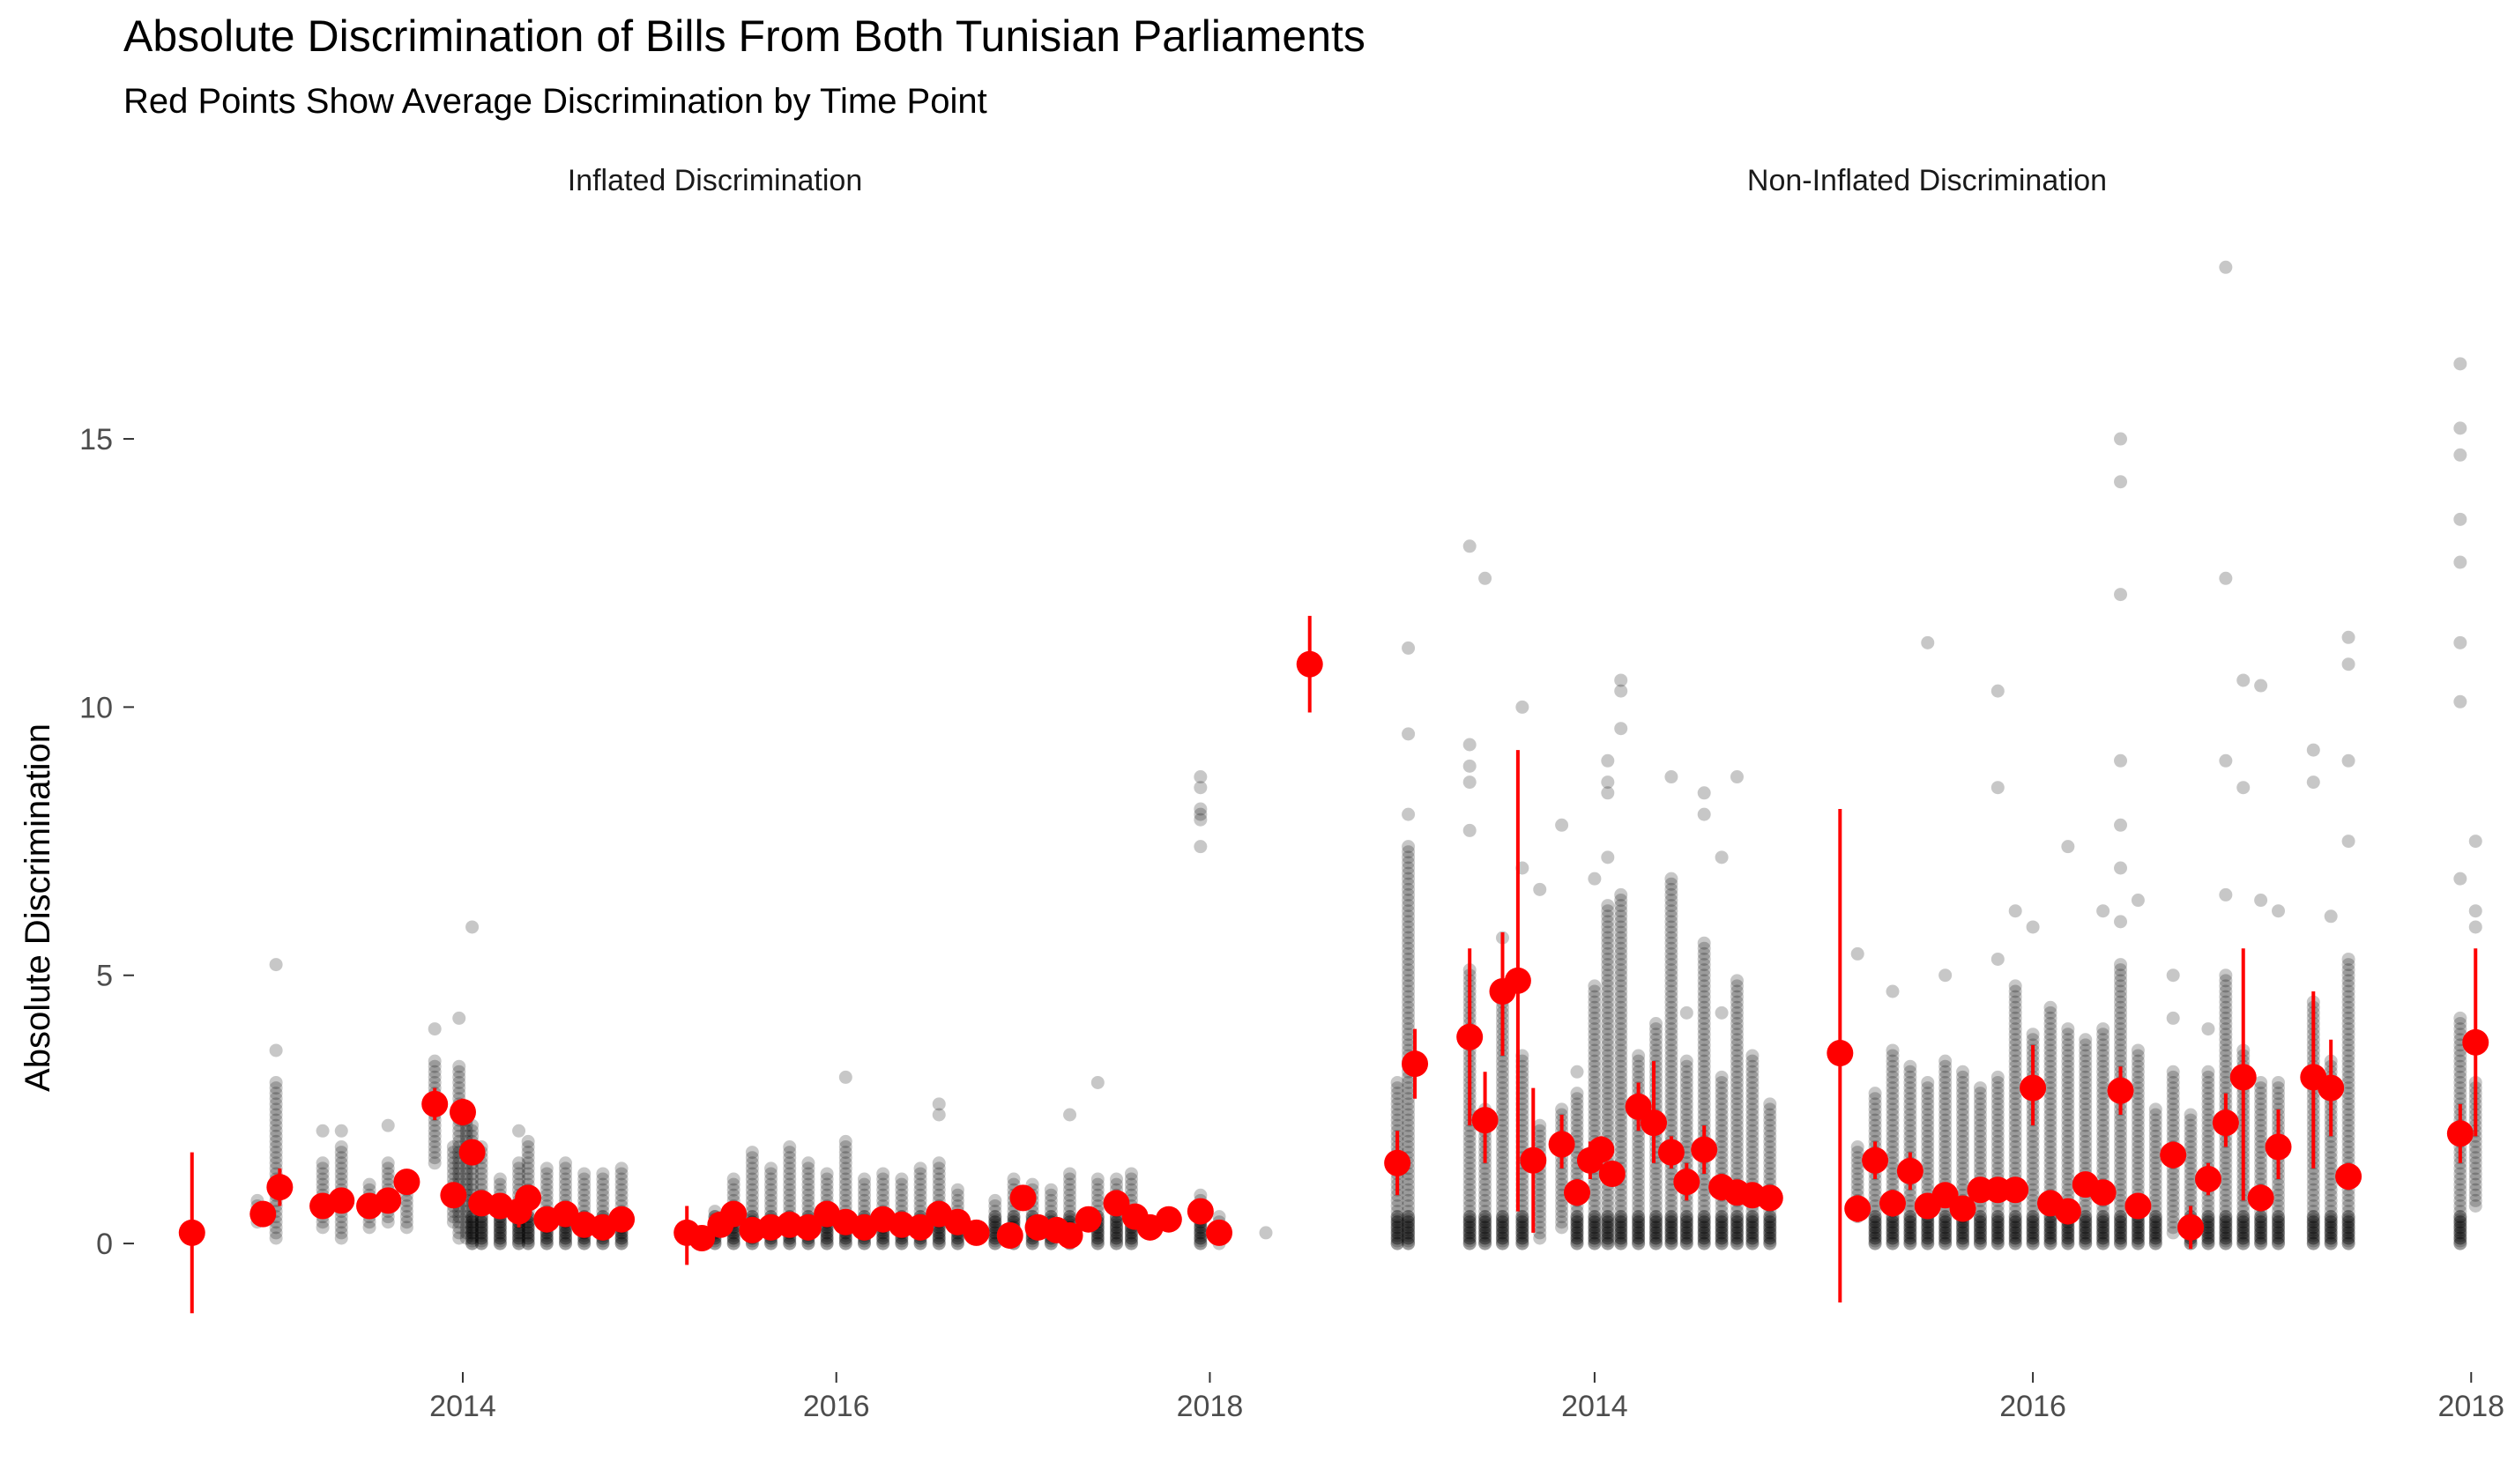 The height and width of the screenshot is (1484, 2515). What do you see at coordinates (836, 1406) in the screenshot?
I see `x-tick-label: 2016` at bounding box center [836, 1406].